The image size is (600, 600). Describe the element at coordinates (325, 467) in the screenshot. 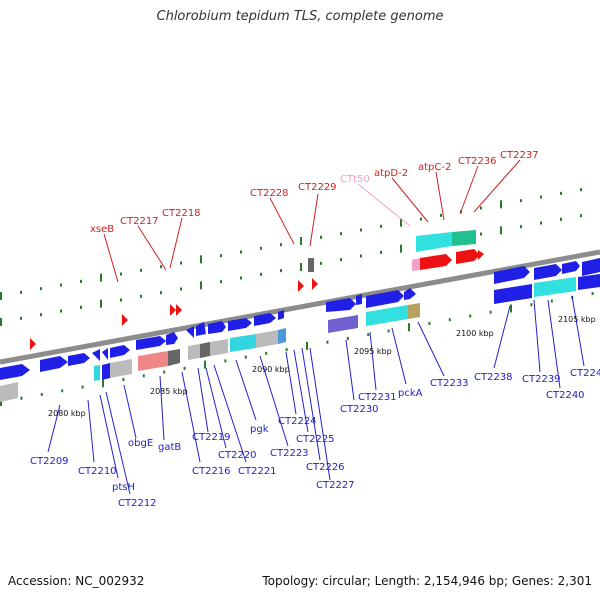

I see `gene-label: CT2226` at that location.